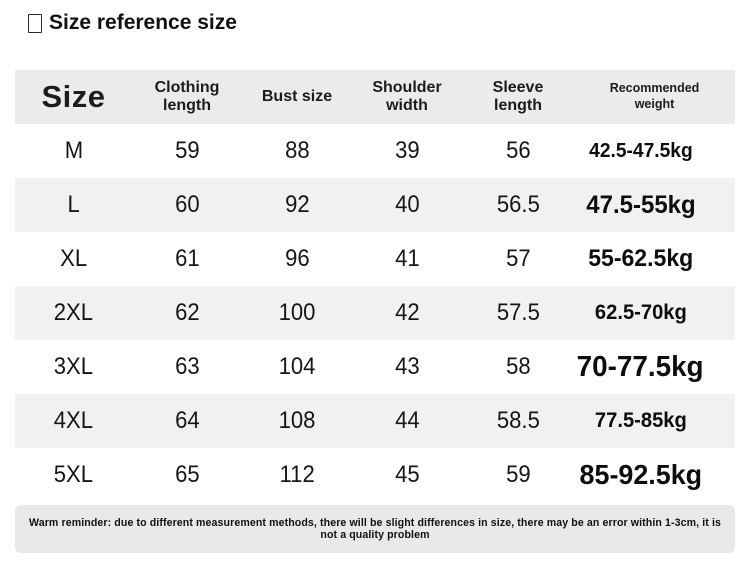 The image size is (750, 571). I want to click on cell-recommended-weight: 42.5-47.5kg, so click(654, 150).